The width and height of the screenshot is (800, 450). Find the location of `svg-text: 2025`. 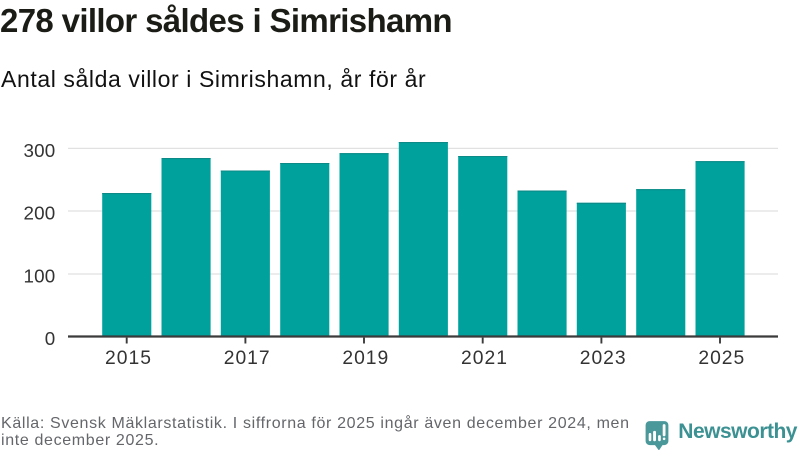

svg-text: 2025 is located at coordinates (721, 358).